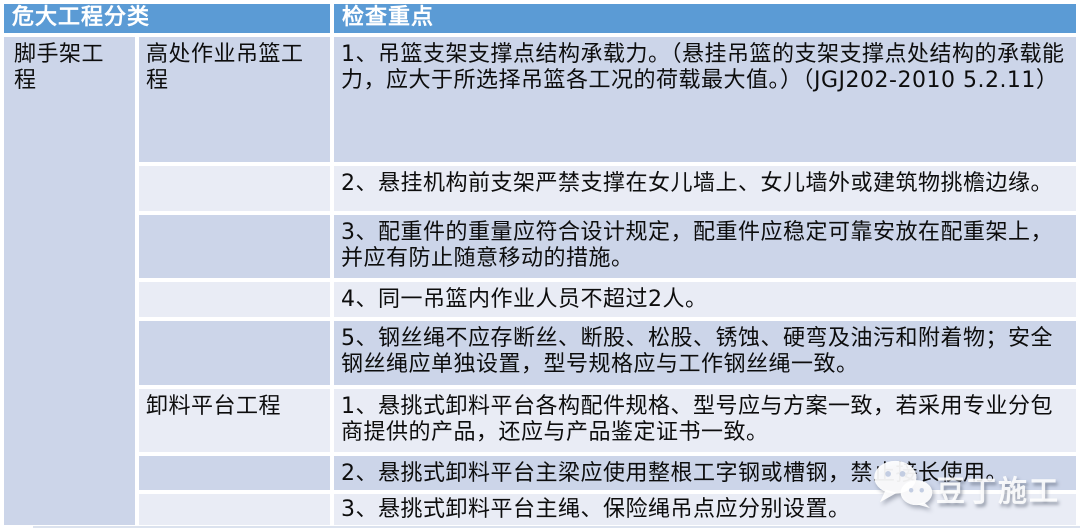  I want to click on focus-cell-8: 3、悬挑式卸料平台主绳、保险绳吊点应分别设置。, so click(705, 509).